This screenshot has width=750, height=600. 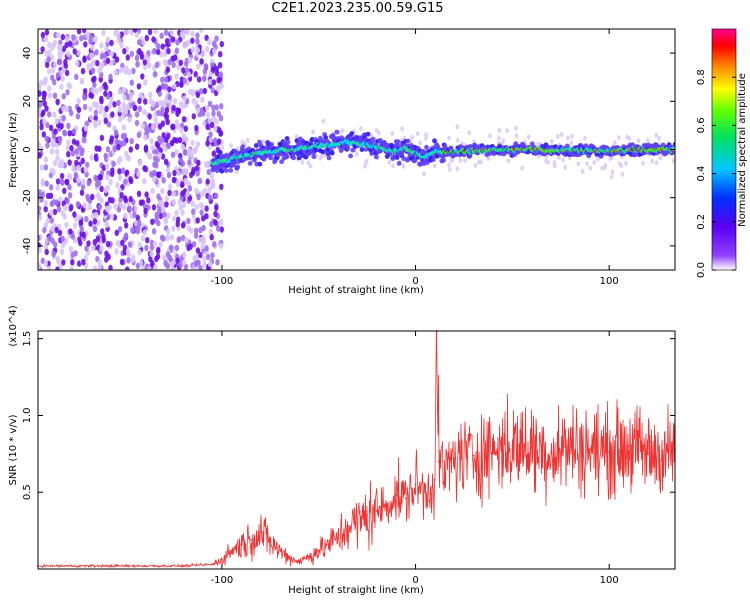 What do you see at coordinates (609, 580) in the screenshot?
I see `x-tick-label: 100` at bounding box center [609, 580].